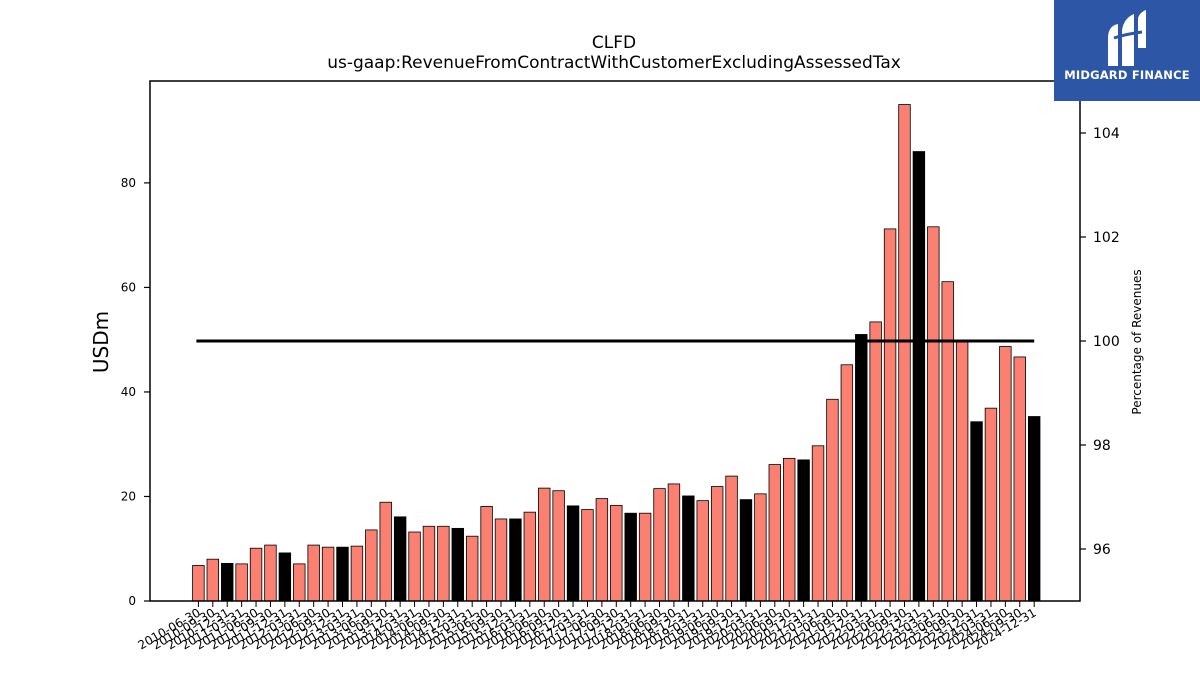 This screenshot has width=1200, height=675. What do you see at coordinates (1127, 38) in the screenshot?
I see `midgard-logo-icon` at bounding box center [1127, 38].